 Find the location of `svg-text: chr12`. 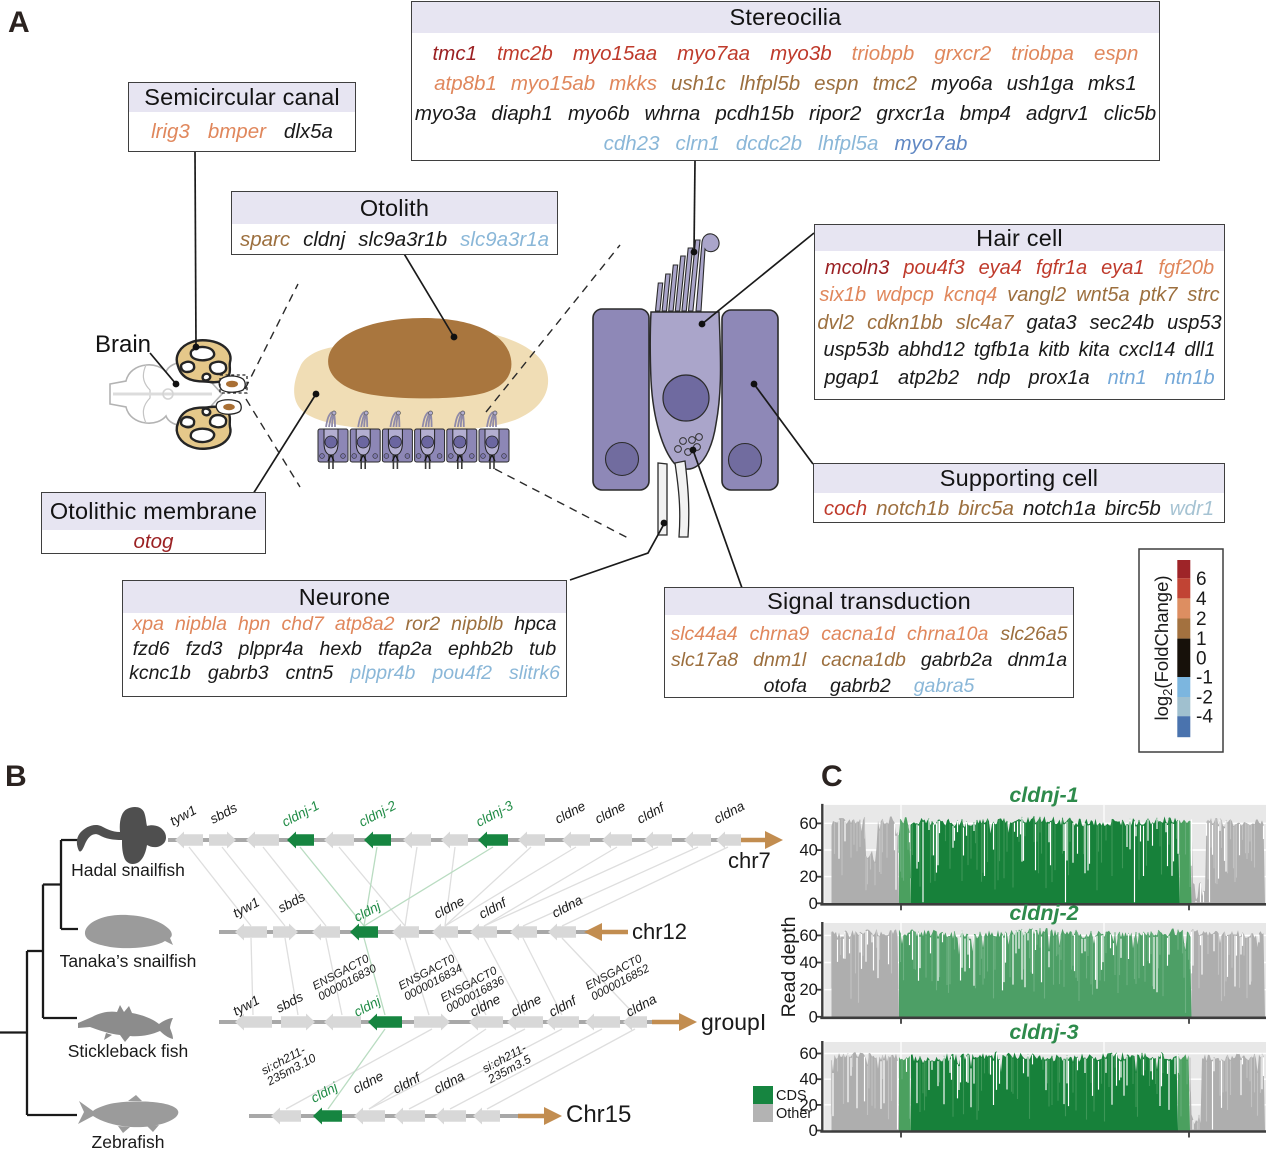

svg-text: chr12 is located at coordinates (659, 931).